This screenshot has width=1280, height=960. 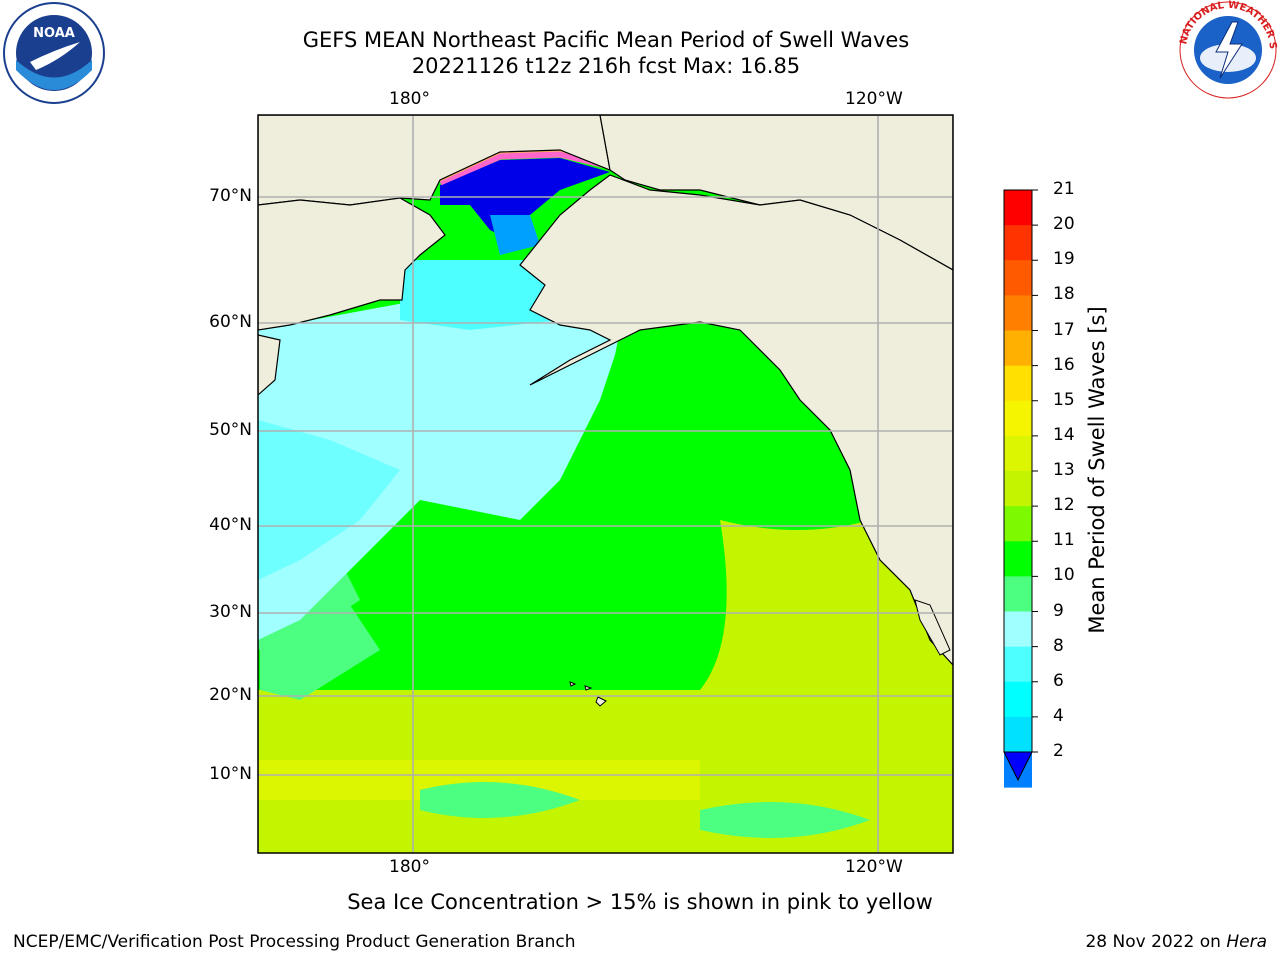 I want to click on colorbar-tick-label: 9, so click(x=1058, y=610).